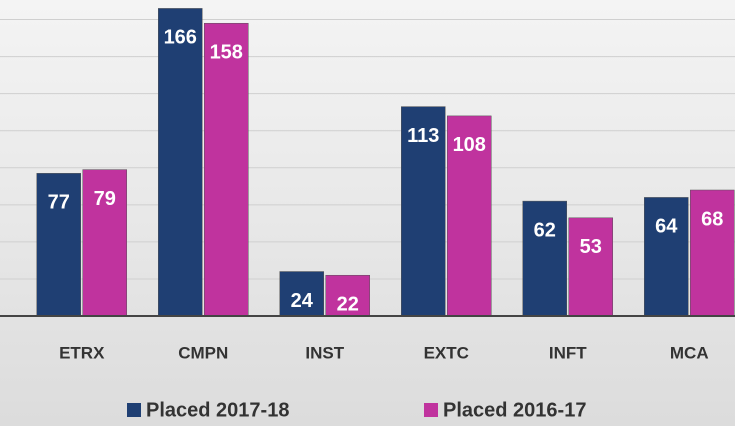 The image size is (735, 426). What do you see at coordinates (423, 136) in the screenshot?
I see `data-label: 113` at bounding box center [423, 136].